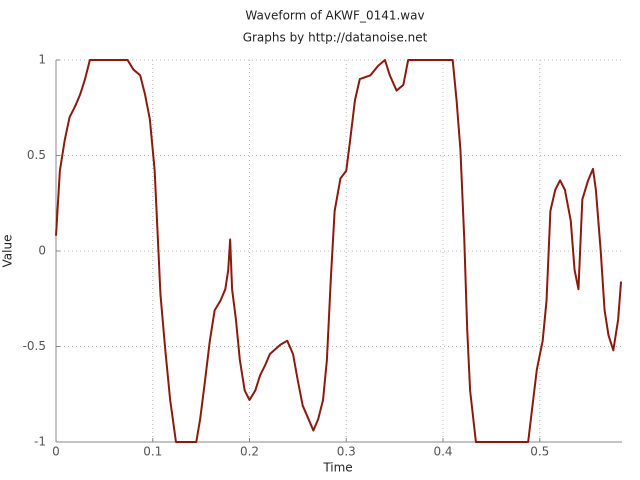  What do you see at coordinates (335, 38) in the screenshot?
I see `chart-subtitle: Graphs by http://datanoise.net` at bounding box center [335, 38].